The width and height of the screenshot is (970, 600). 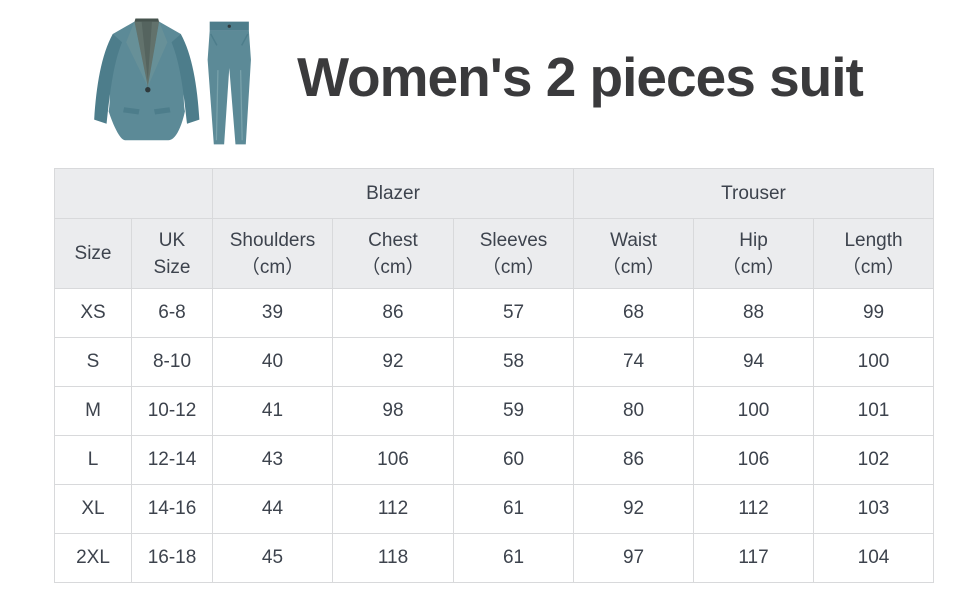 I want to click on cell-uk-size: 14-16, so click(x=172, y=509).